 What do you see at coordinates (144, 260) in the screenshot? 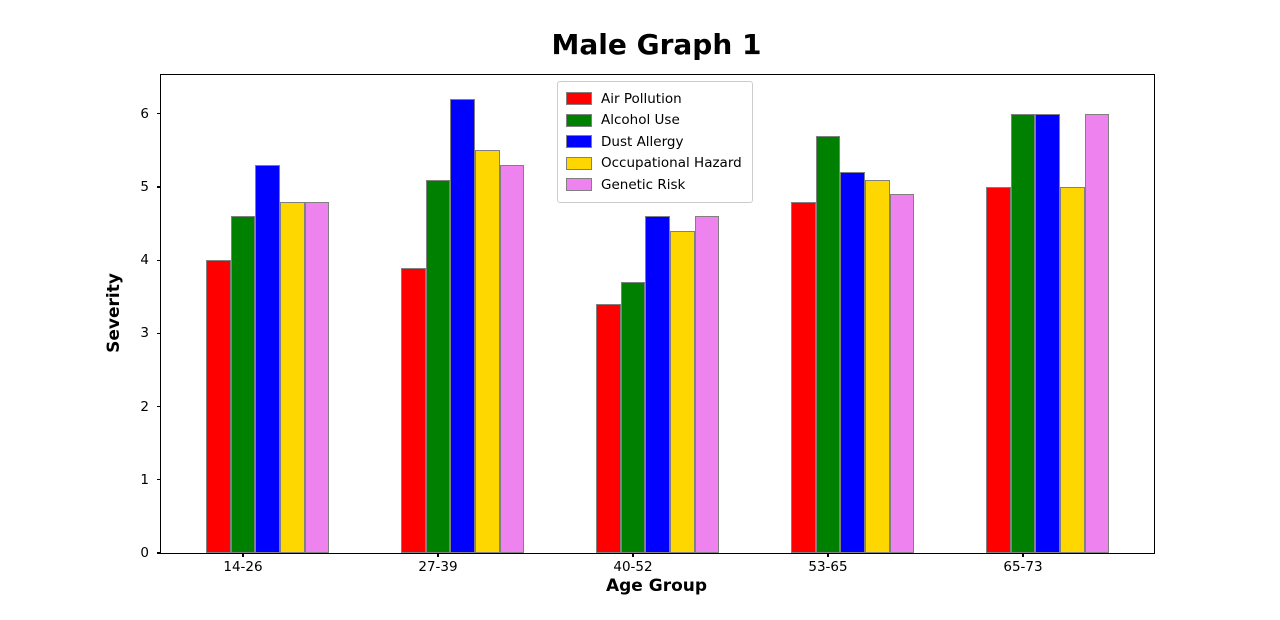
I see `y-tick-label-4: 4` at bounding box center [144, 260].